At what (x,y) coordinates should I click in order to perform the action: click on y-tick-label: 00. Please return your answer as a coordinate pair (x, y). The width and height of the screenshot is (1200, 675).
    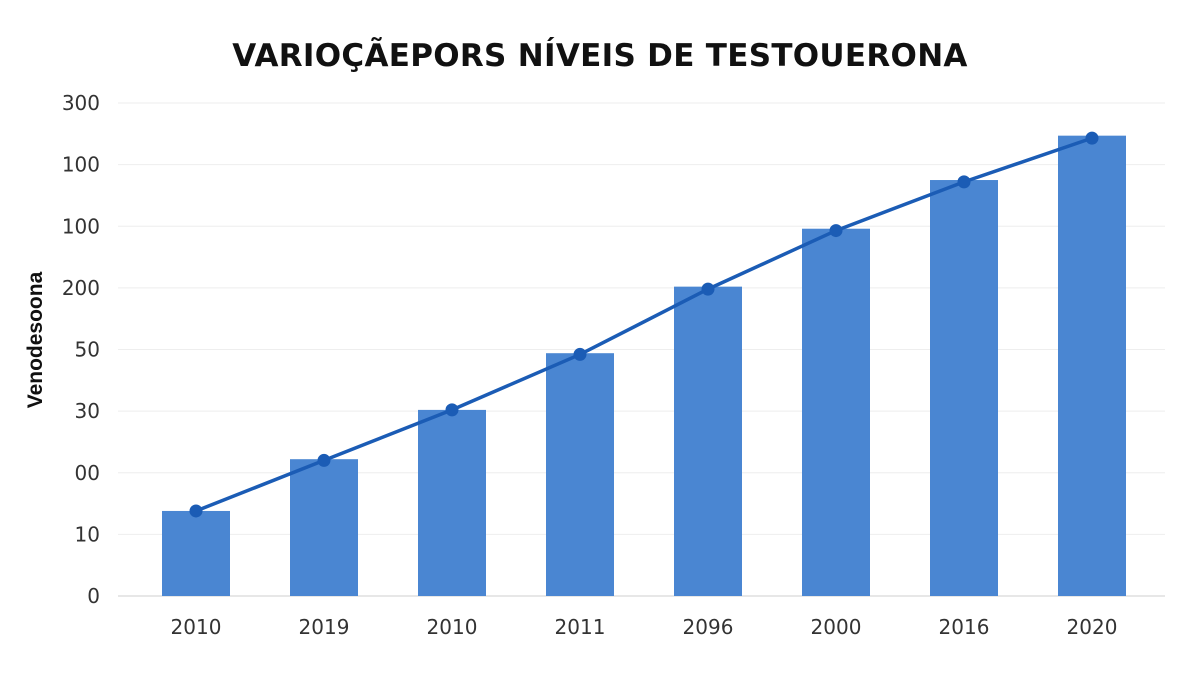
    Looking at the image, I should click on (87, 473).